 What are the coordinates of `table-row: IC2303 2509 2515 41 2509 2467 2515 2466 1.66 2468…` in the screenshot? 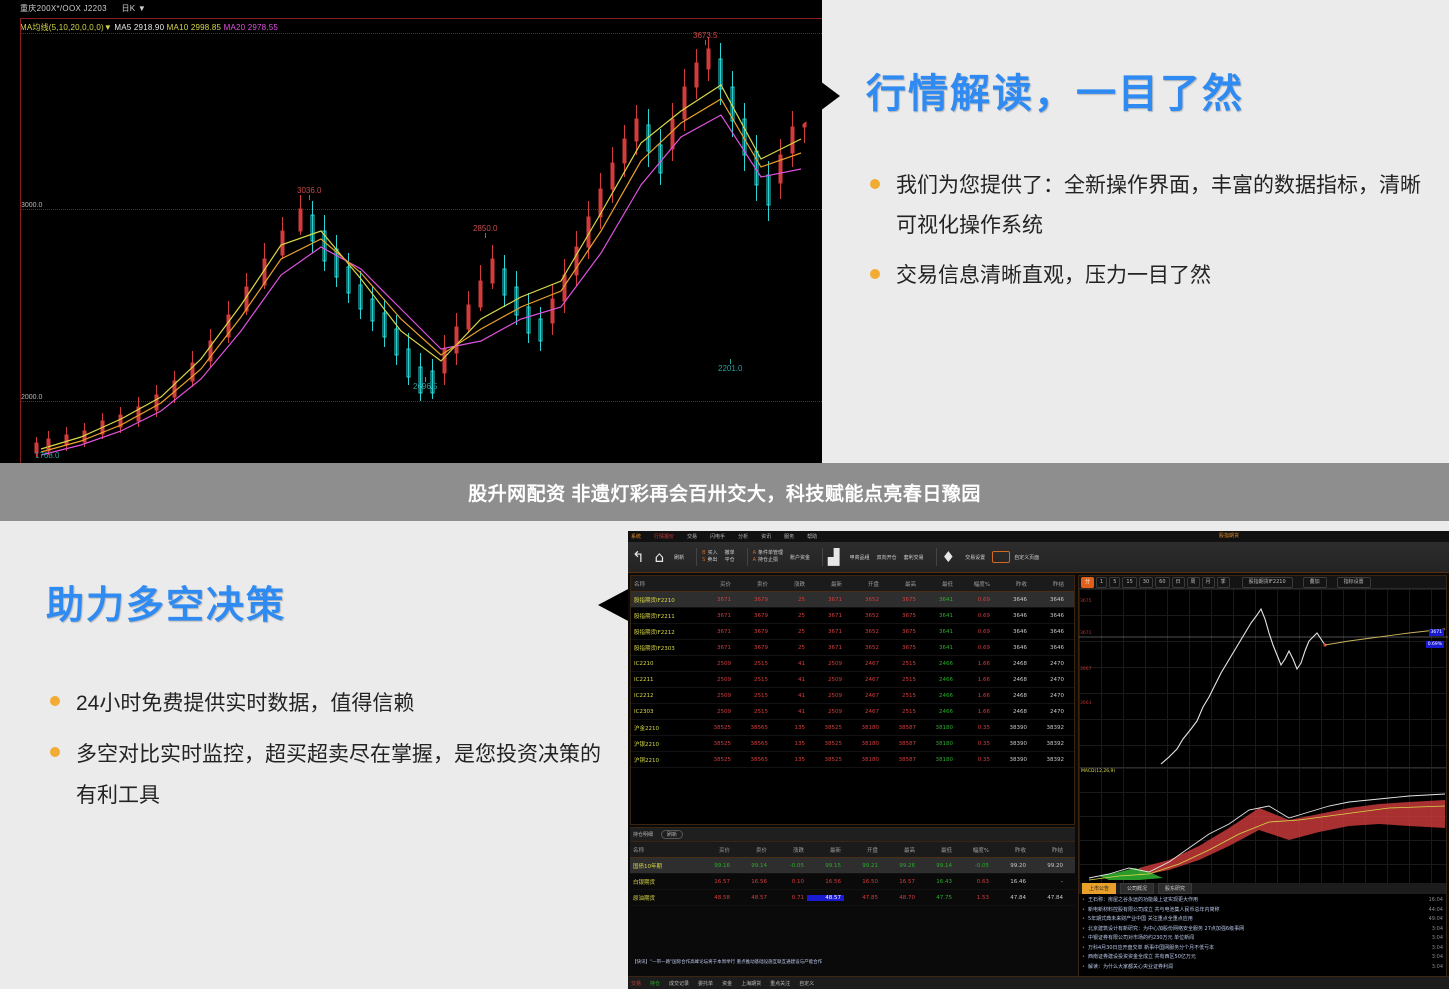 It's located at (852, 712).